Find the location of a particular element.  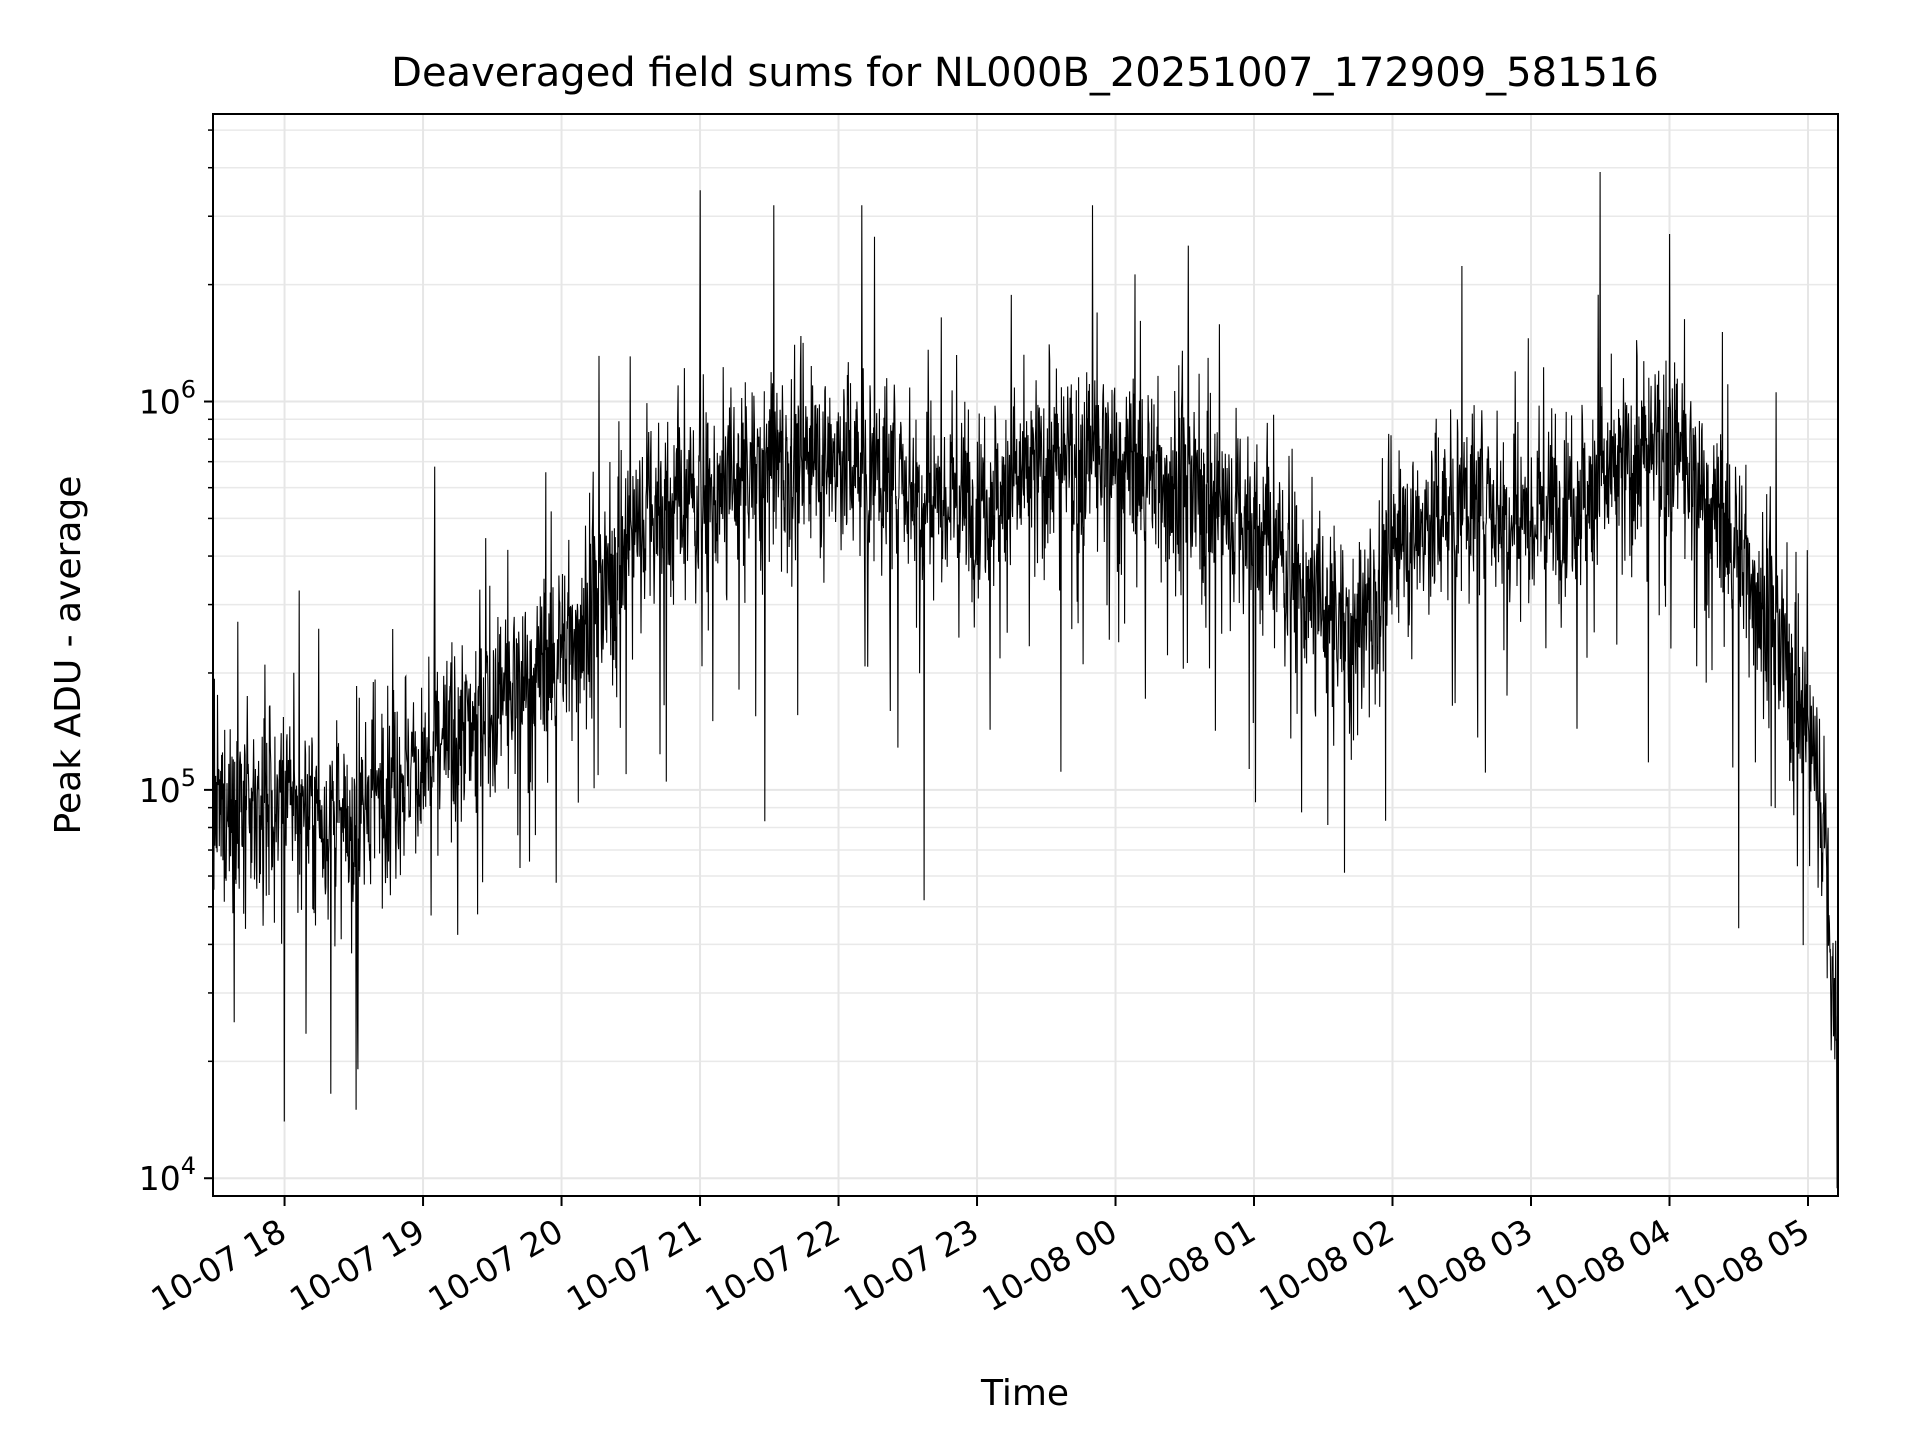

x-tick-label: 10-08 04 is located at coordinates (1604, 1265).